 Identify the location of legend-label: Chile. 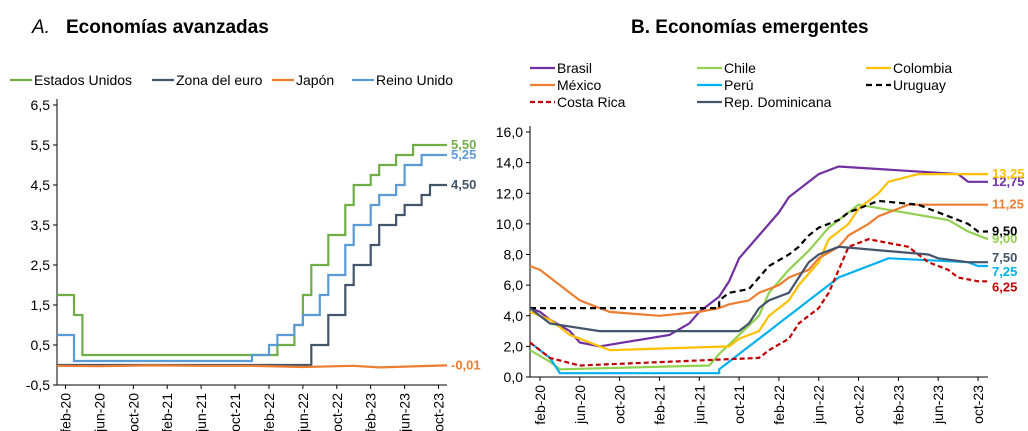
(740, 68).